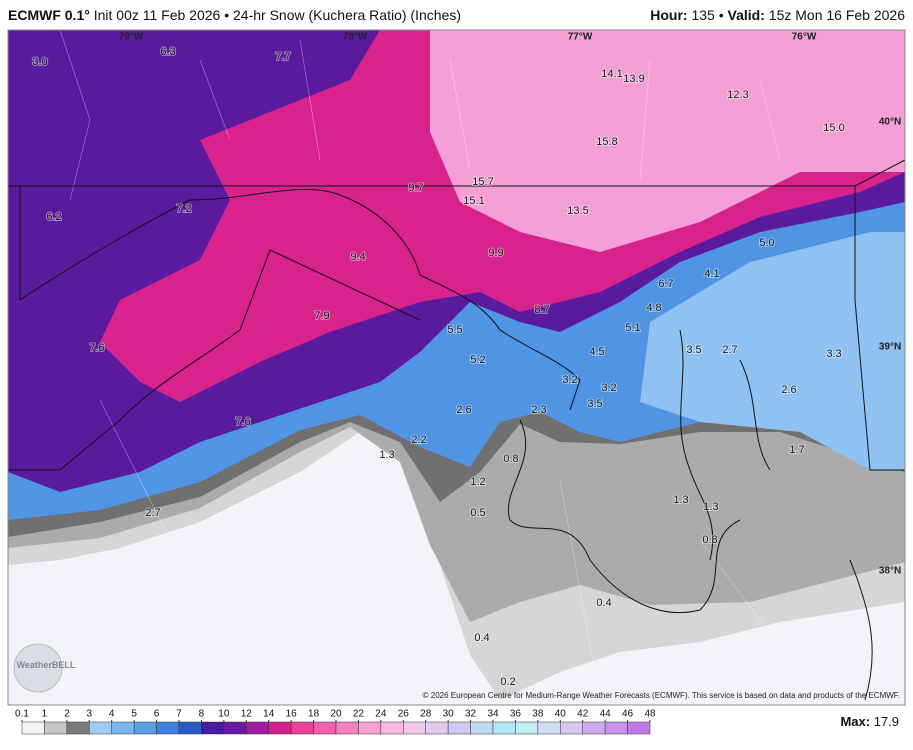  What do you see at coordinates (703, 15) in the screenshot?
I see `hour: 135` at bounding box center [703, 15].